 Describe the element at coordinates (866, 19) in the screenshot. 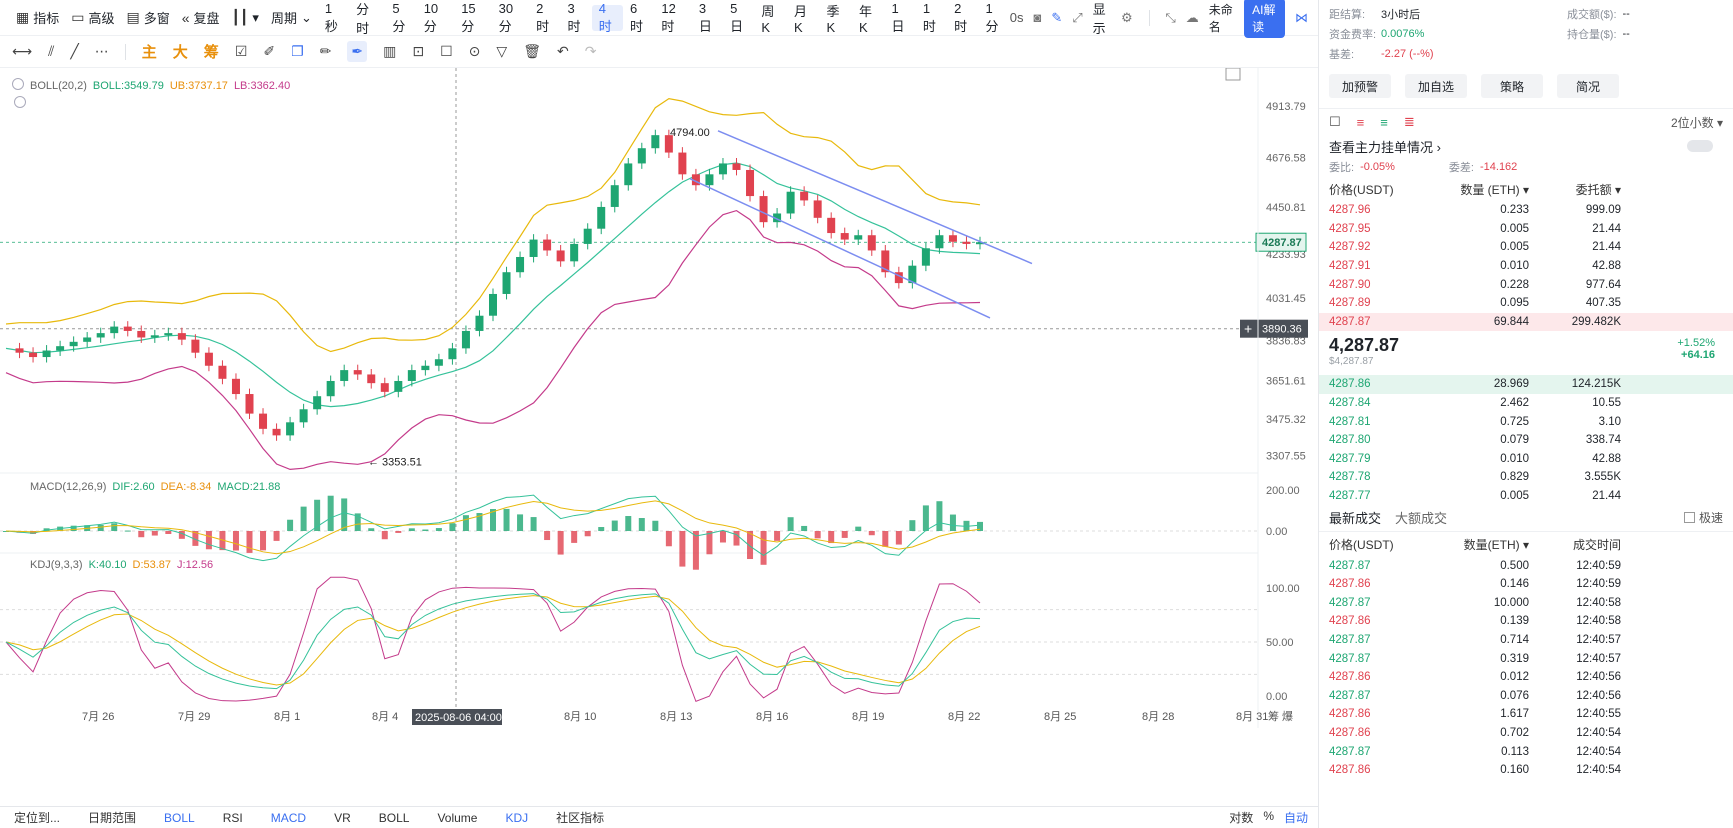

I see `period-16: 年K` at that location.